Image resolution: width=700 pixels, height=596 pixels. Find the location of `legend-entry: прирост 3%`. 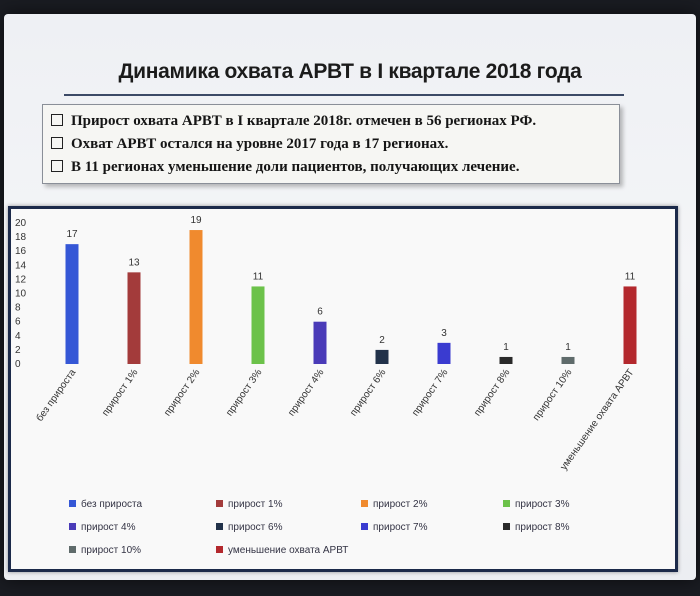

legend-entry: прирост 3% is located at coordinates (536, 504).